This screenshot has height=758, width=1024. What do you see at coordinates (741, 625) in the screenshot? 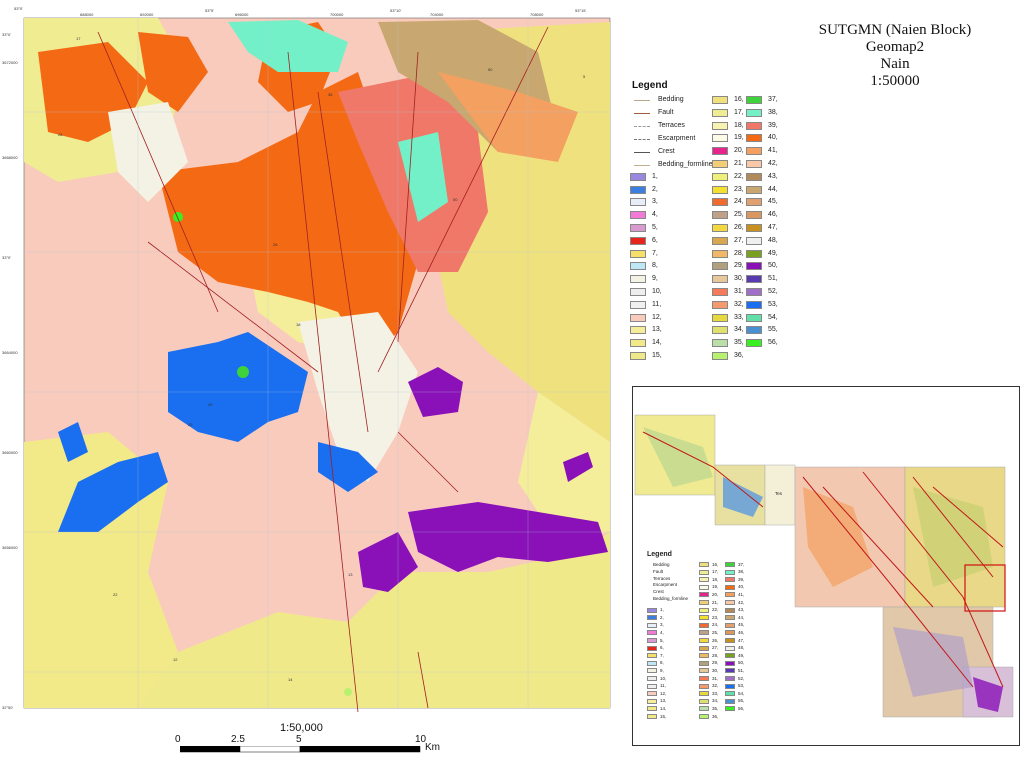
I see `inset-legend-unit-label: 45,` at bounding box center [741, 625].